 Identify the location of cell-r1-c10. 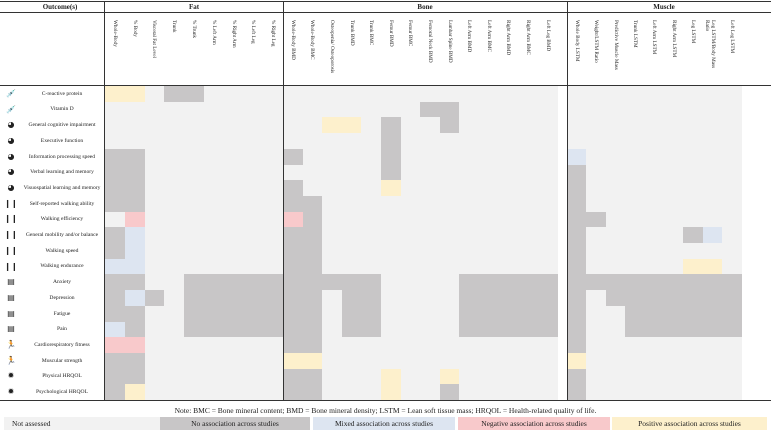
(312, 109).